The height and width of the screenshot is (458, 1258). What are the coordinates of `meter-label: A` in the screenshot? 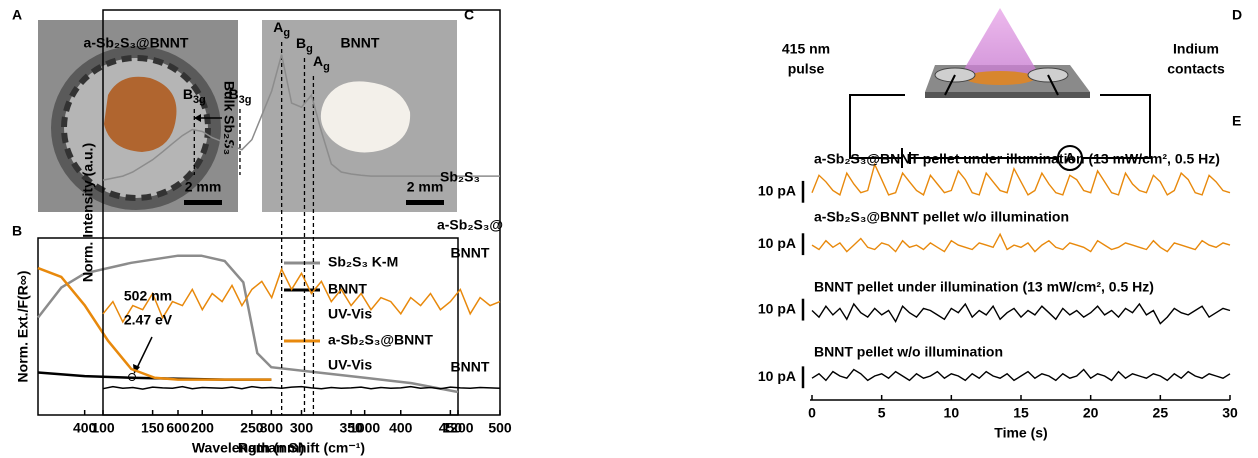 It's located at (1070, 158).